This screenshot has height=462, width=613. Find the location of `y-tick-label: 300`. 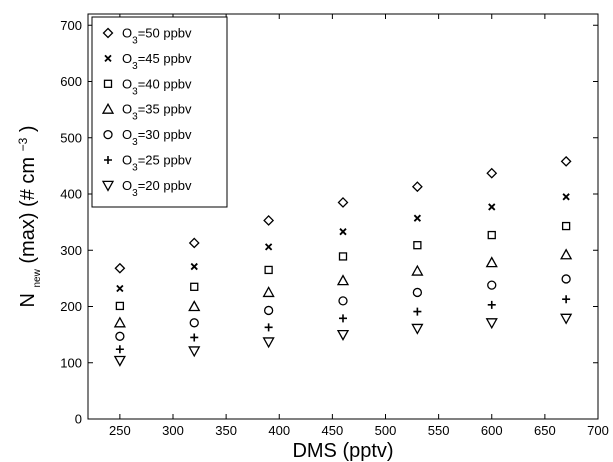

y-tick-label: 300 is located at coordinates (71, 250).